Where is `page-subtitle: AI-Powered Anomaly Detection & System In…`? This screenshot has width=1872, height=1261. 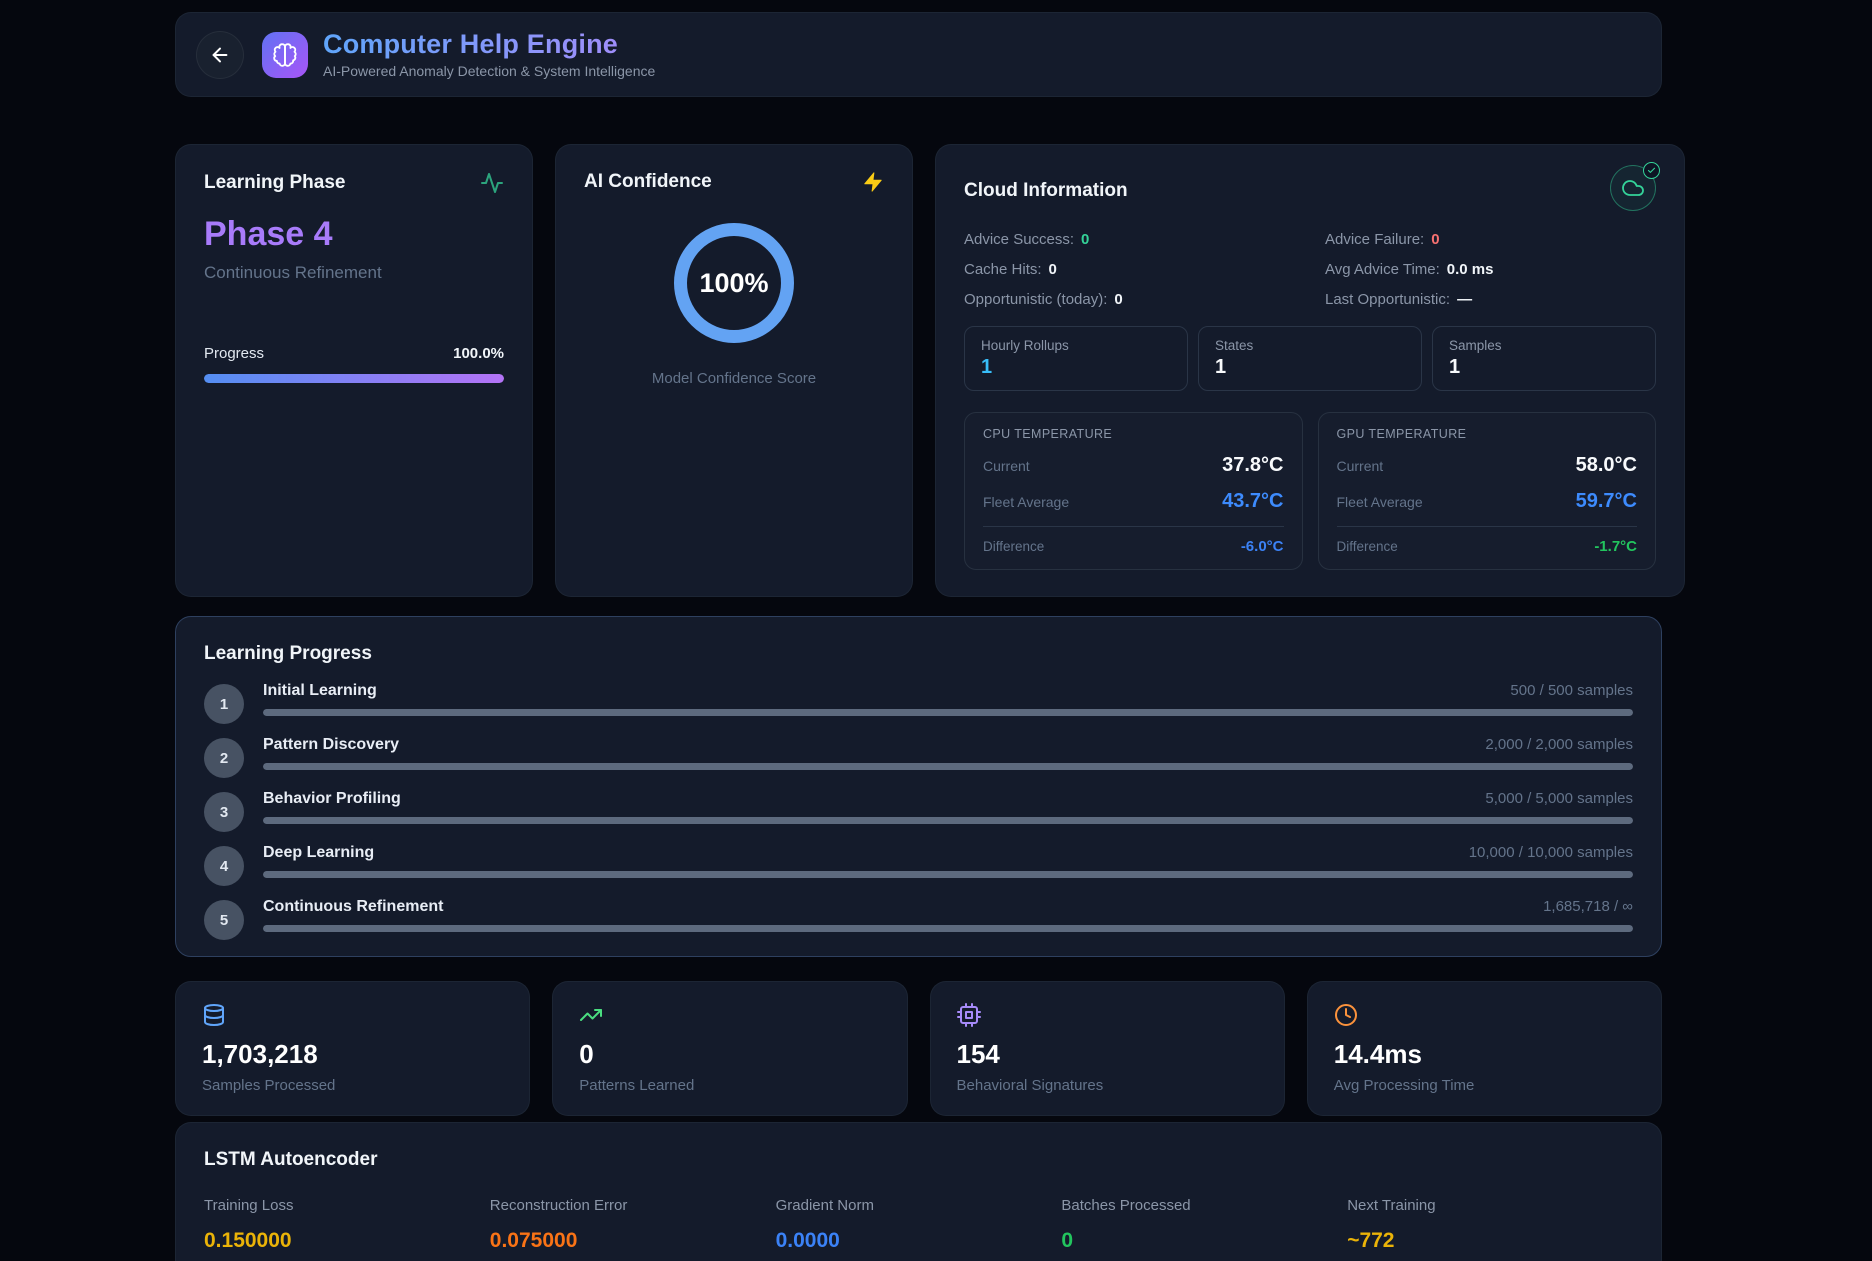
page-subtitle: AI-Powered Anomaly Detection & System In… is located at coordinates (489, 71).